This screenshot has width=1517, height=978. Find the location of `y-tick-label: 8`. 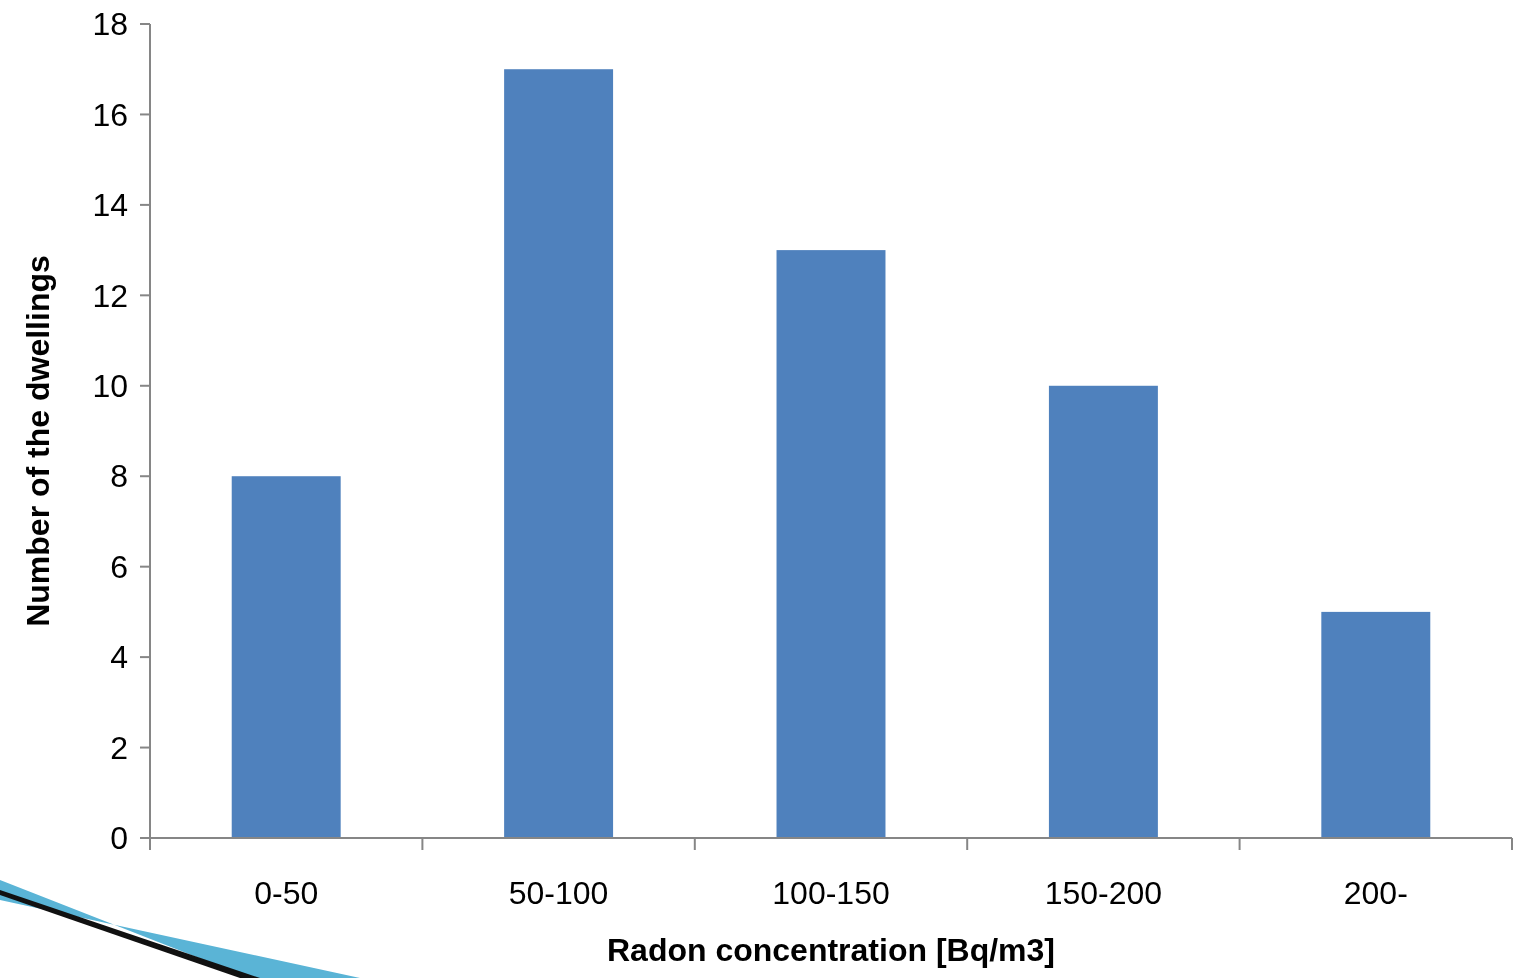

y-tick-label: 8 is located at coordinates (119, 476).